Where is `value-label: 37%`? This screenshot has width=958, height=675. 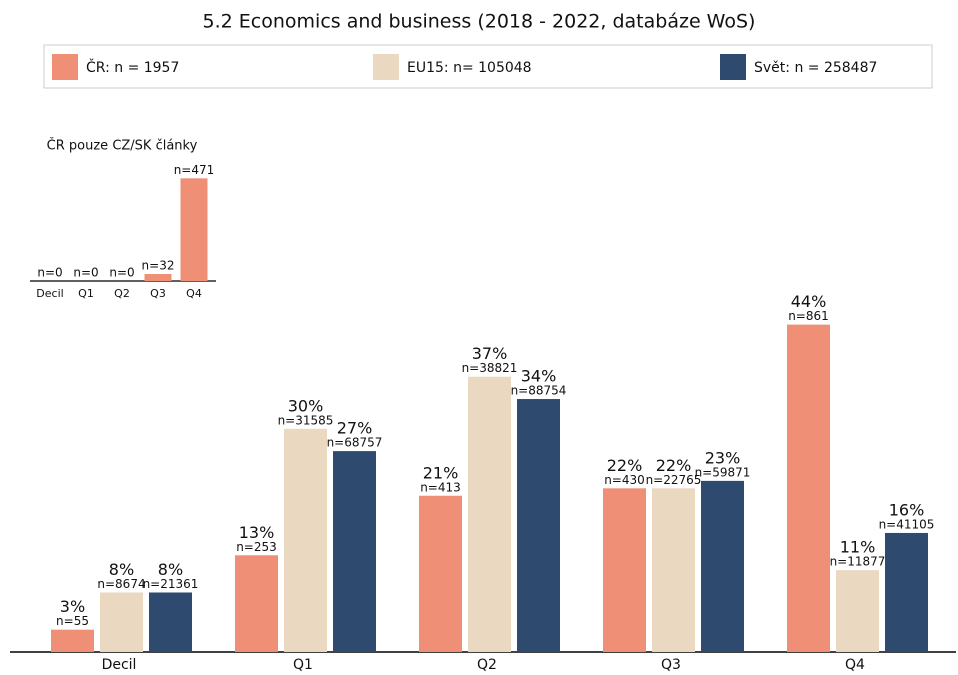 value-label: 37% is located at coordinates (490, 353).